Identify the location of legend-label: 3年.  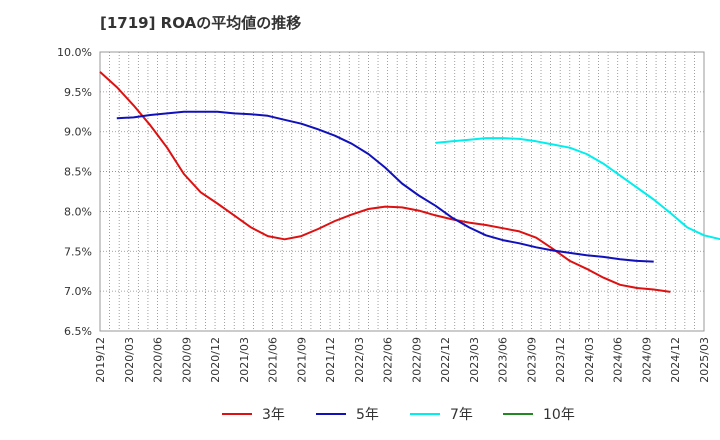
(273, 415).